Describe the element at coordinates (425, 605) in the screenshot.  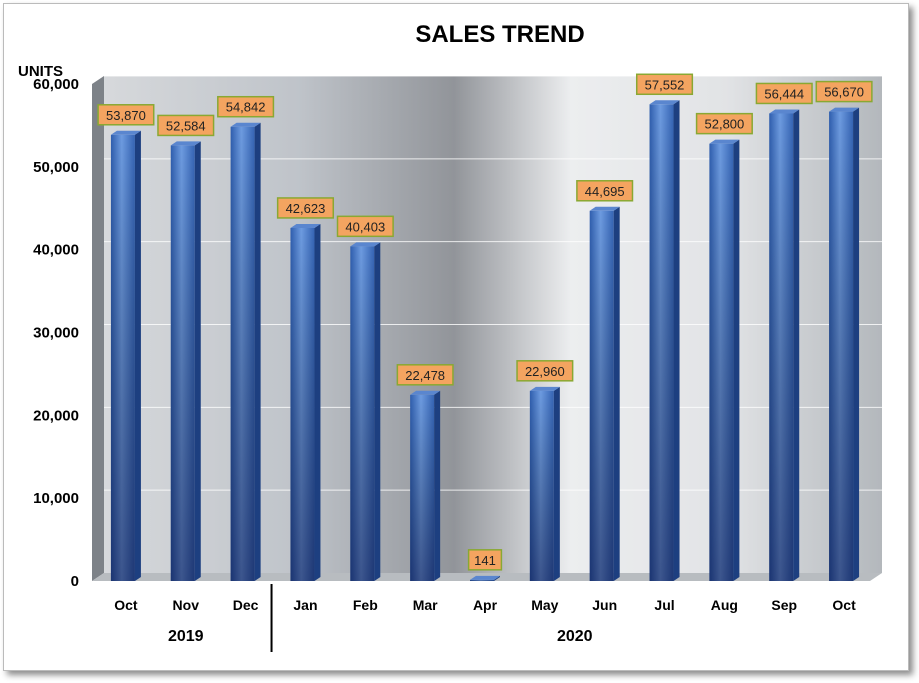
I see `x-tick-label: Mar` at that location.